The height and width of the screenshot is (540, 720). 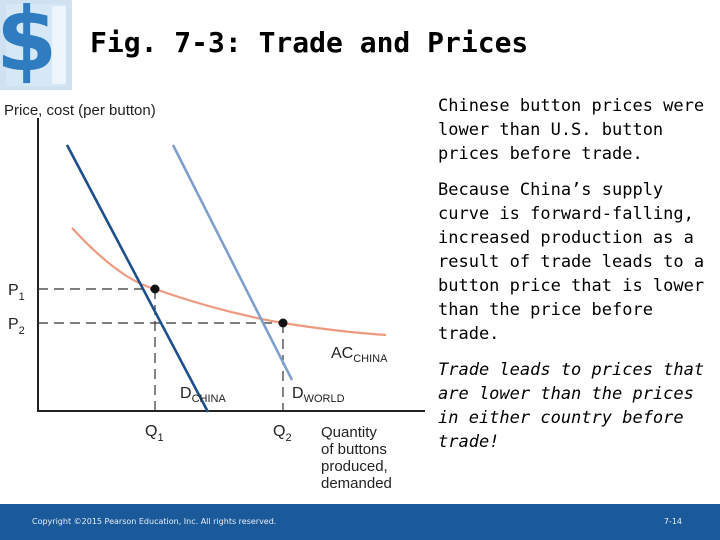 What do you see at coordinates (16, 326) in the screenshot?
I see `p2-label: P2` at bounding box center [16, 326].